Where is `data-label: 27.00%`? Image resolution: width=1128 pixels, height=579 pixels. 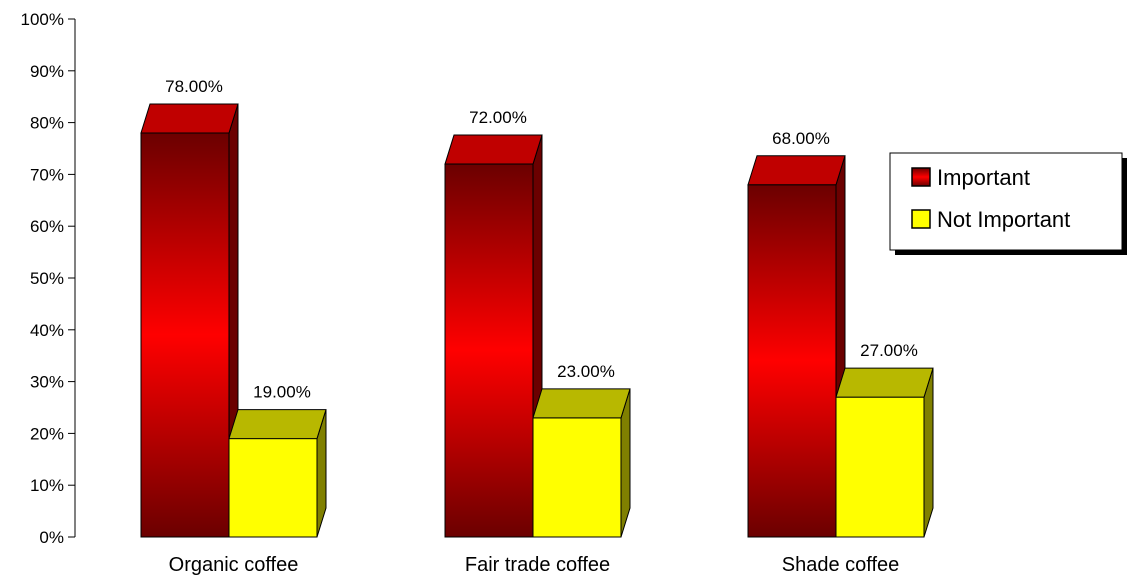 data-label: 27.00% is located at coordinates (889, 350).